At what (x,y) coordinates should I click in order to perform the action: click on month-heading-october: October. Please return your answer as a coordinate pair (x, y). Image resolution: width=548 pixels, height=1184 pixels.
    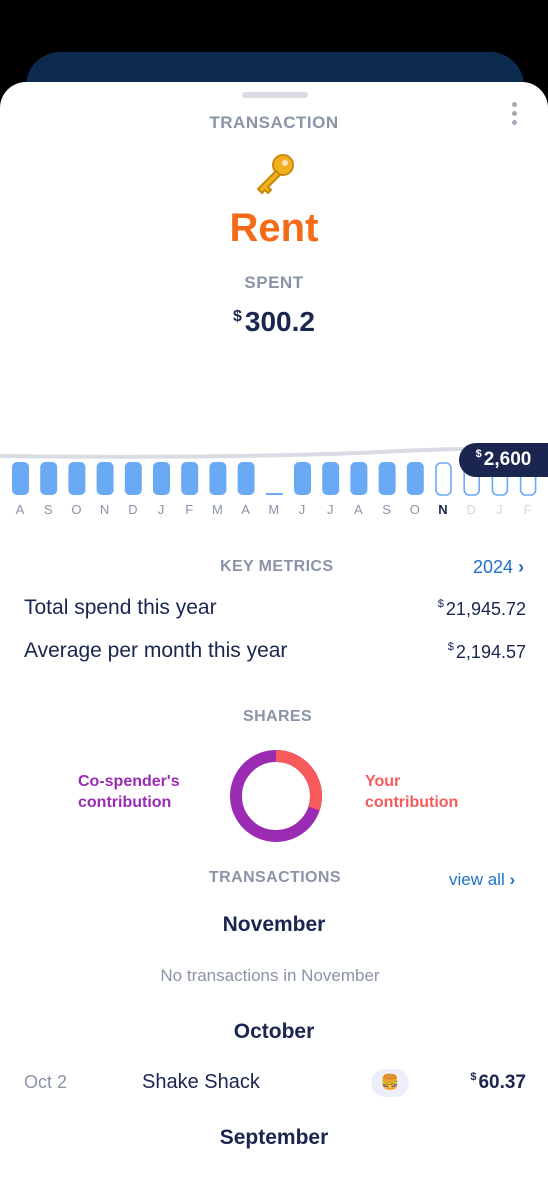
    Looking at the image, I should click on (274, 1031).